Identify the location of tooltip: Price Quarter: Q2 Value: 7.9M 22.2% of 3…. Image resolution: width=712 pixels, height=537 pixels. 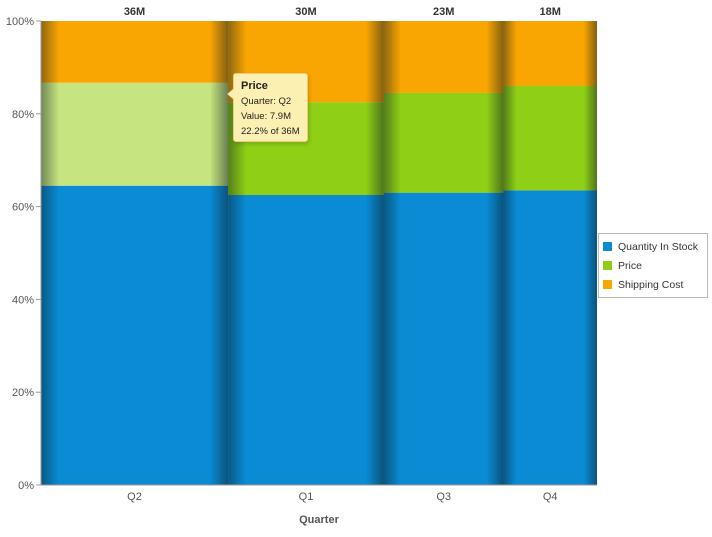
(267, 107).